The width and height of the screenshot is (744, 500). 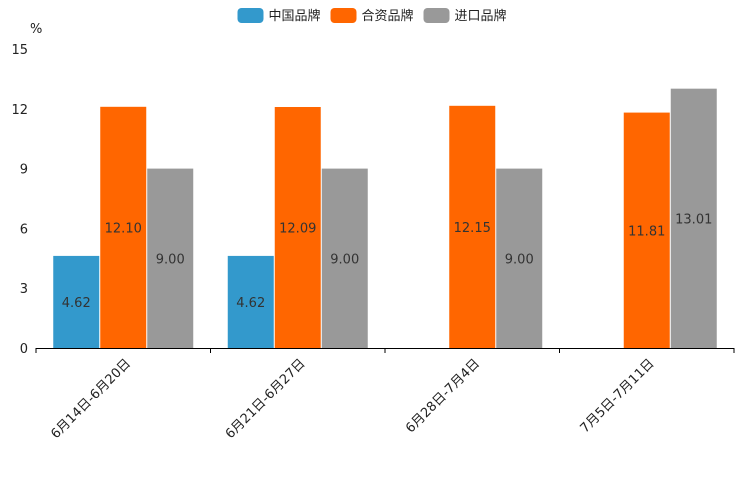 What do you see at coordinates (19, 110) in the screenshot?
I see `y-tick-label: 12` at bounding box center [19, 110].